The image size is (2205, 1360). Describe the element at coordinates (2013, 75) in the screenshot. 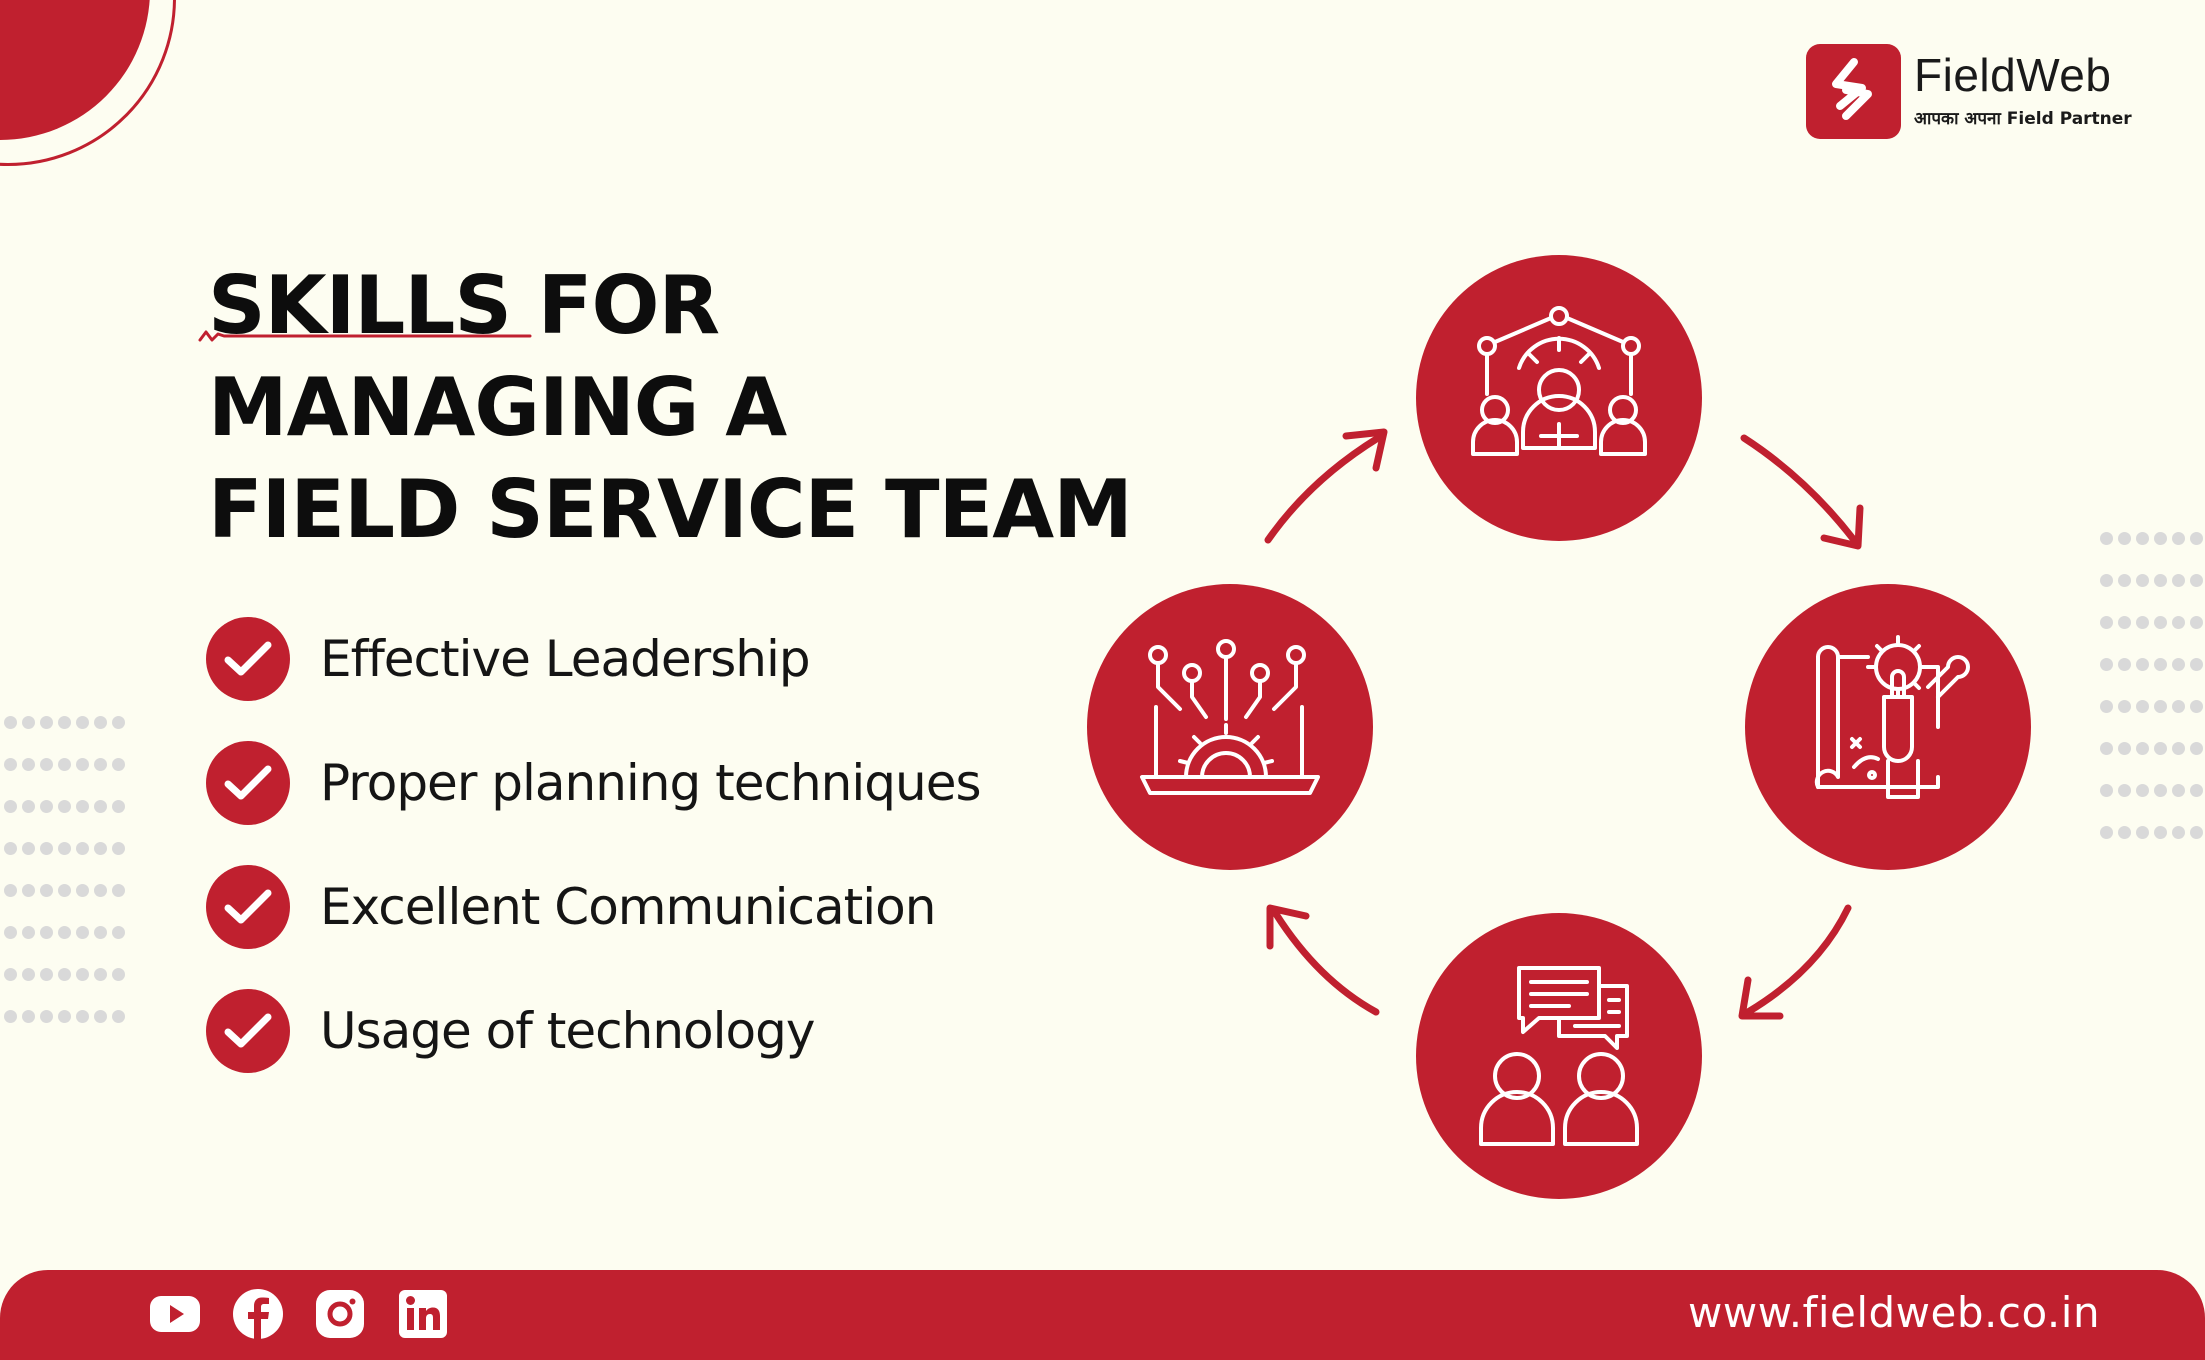

I see `brand-name: FieldWeb` at that location.